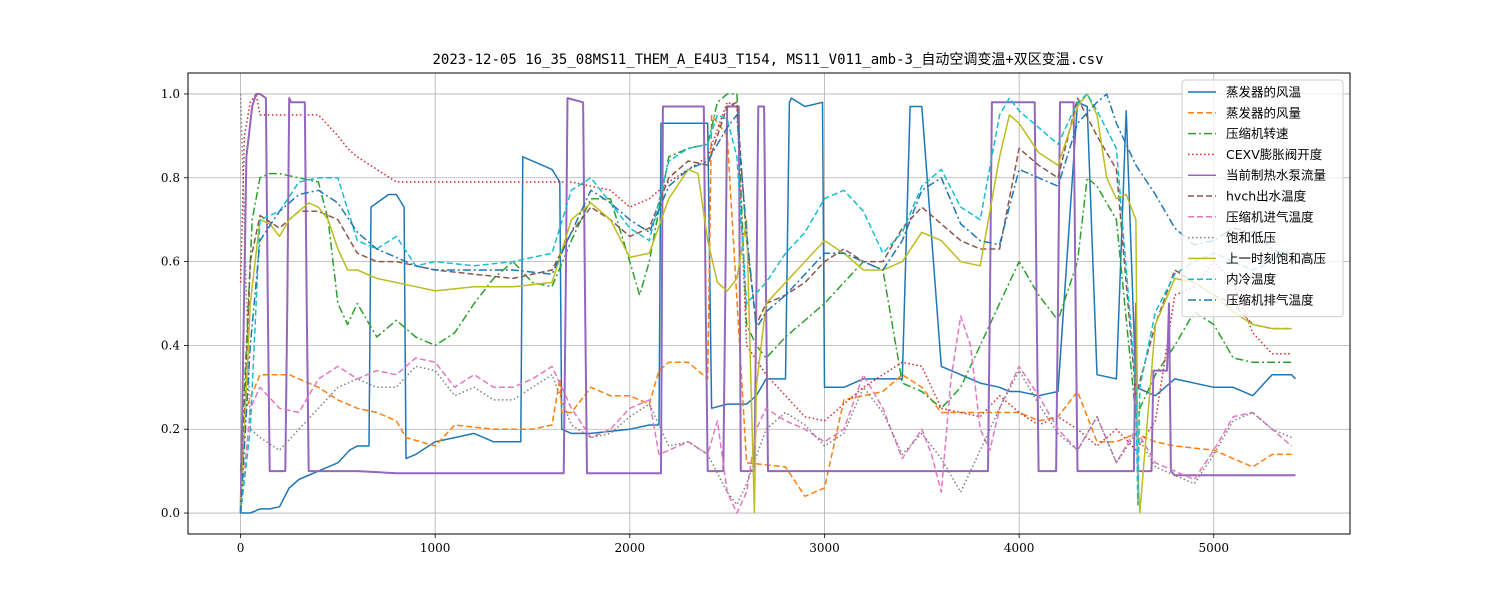 This screenshot has width=1500, height=600. Describe the element at coordinates (170, 429) in the screenshot. I see `y-tick-label: 0.2` at that location.